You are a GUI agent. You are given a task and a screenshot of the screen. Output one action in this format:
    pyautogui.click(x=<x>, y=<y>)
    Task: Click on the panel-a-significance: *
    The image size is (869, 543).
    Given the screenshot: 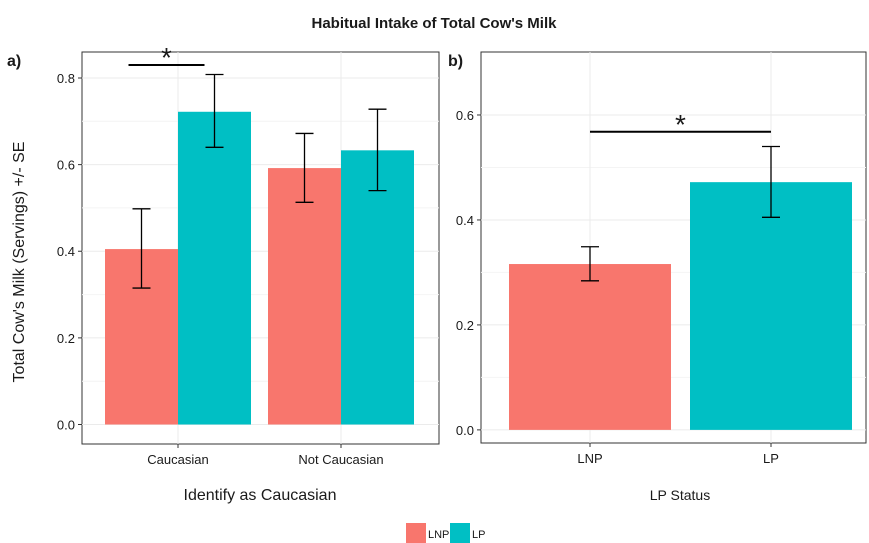 What is the action you would take?
    pyautogui.click(x=166, y=57)
    